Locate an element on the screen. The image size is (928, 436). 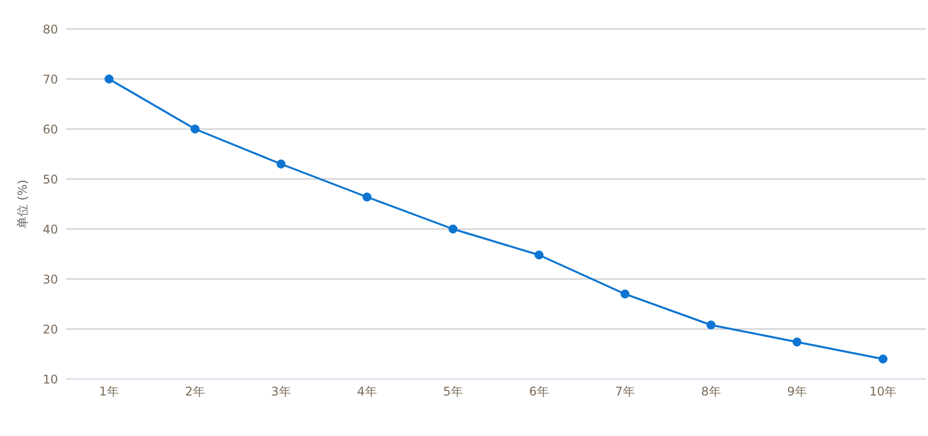
y-tick-label: 80 is located at coordinates (50, 29).